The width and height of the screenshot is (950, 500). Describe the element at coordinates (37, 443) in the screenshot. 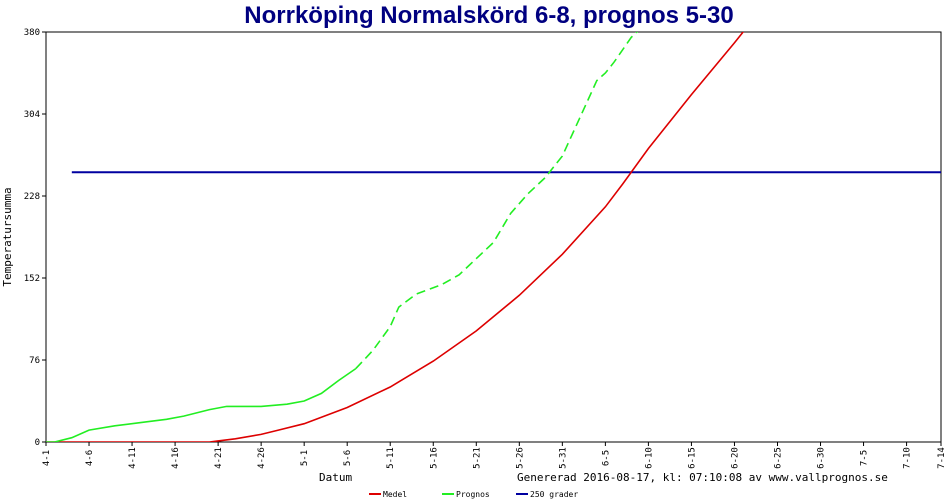

I see `y-tick-label: 0` at that location.